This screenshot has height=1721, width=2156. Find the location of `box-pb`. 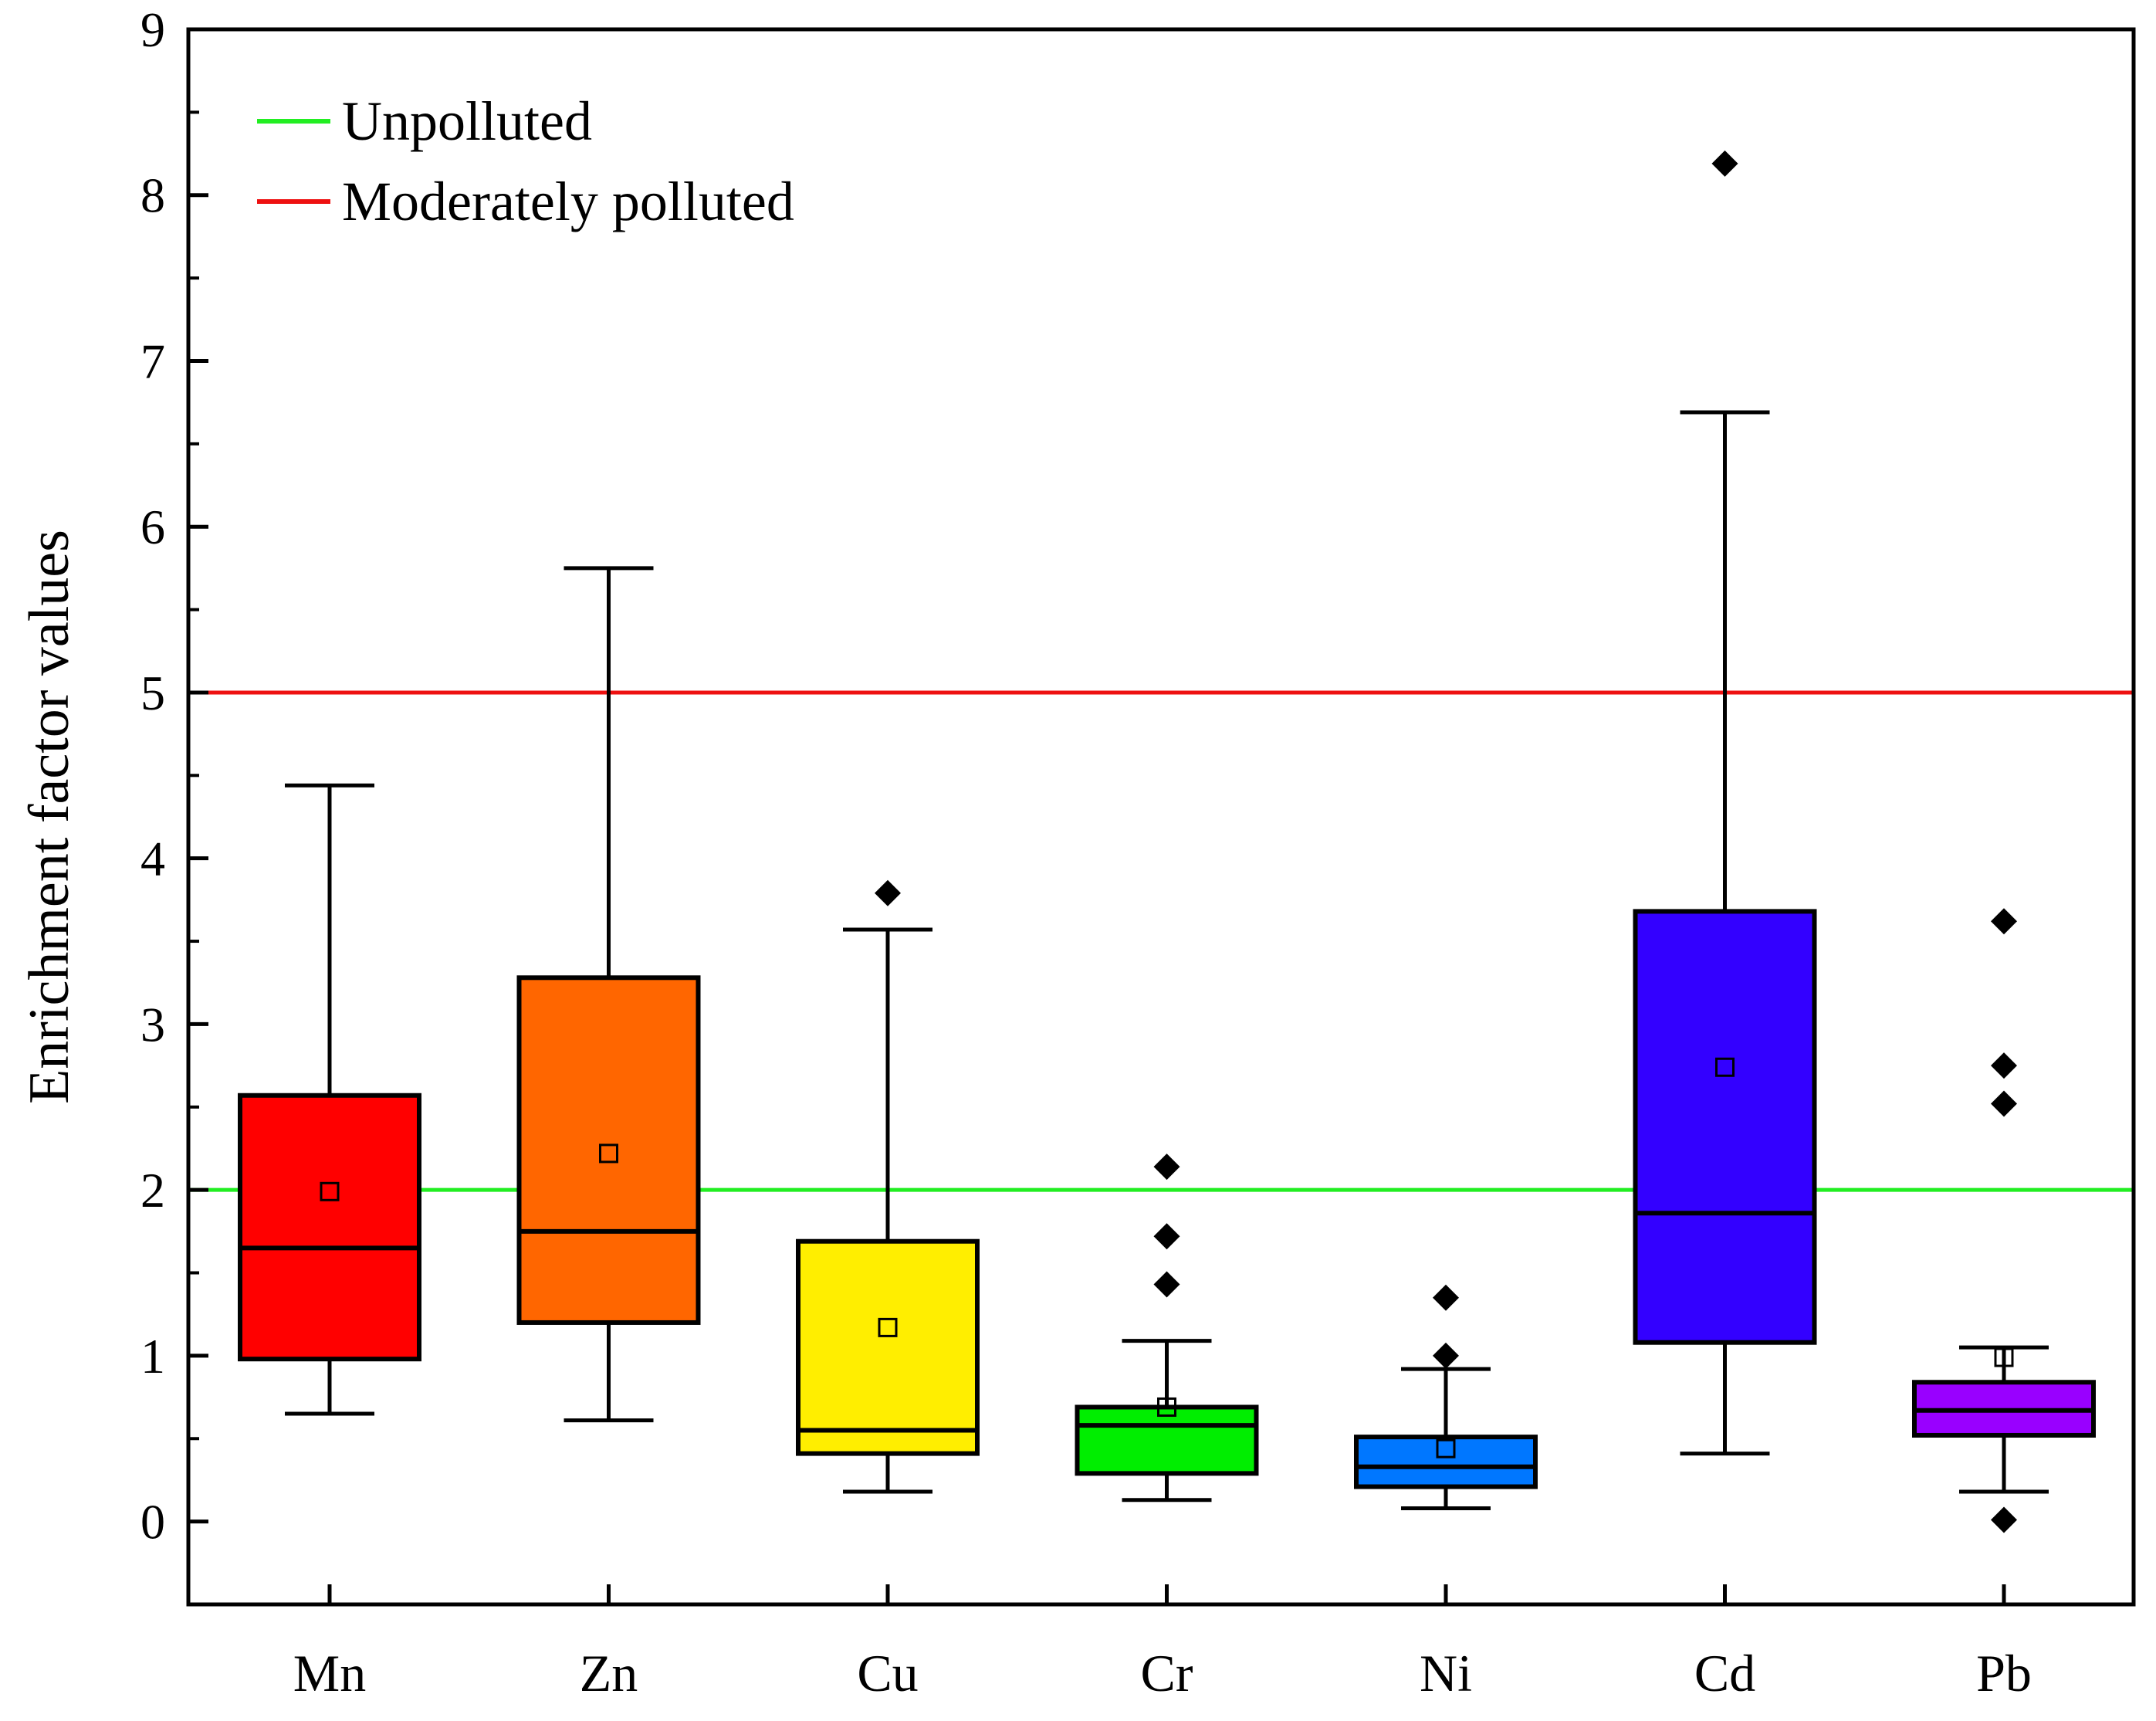

box-pb is located at coordinates (2004, 1220).